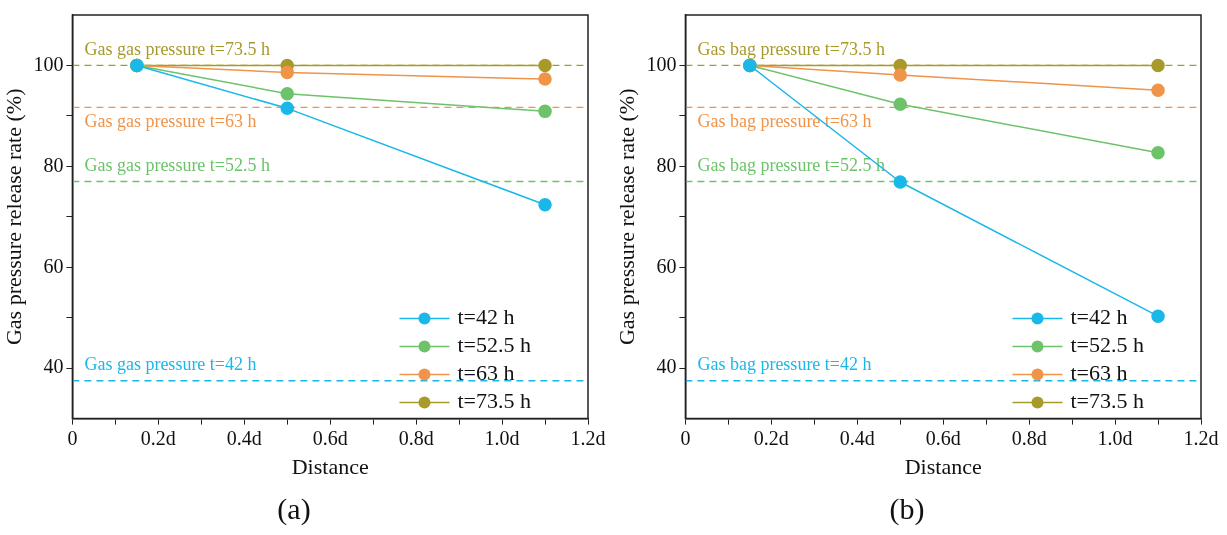 This screenshot has width=1227, height=535. What do you see at coordinates (170, 121) in the screenshot?
I see `annotation: Gas gas pressure t=63 h` at bounding box center [170, 121].